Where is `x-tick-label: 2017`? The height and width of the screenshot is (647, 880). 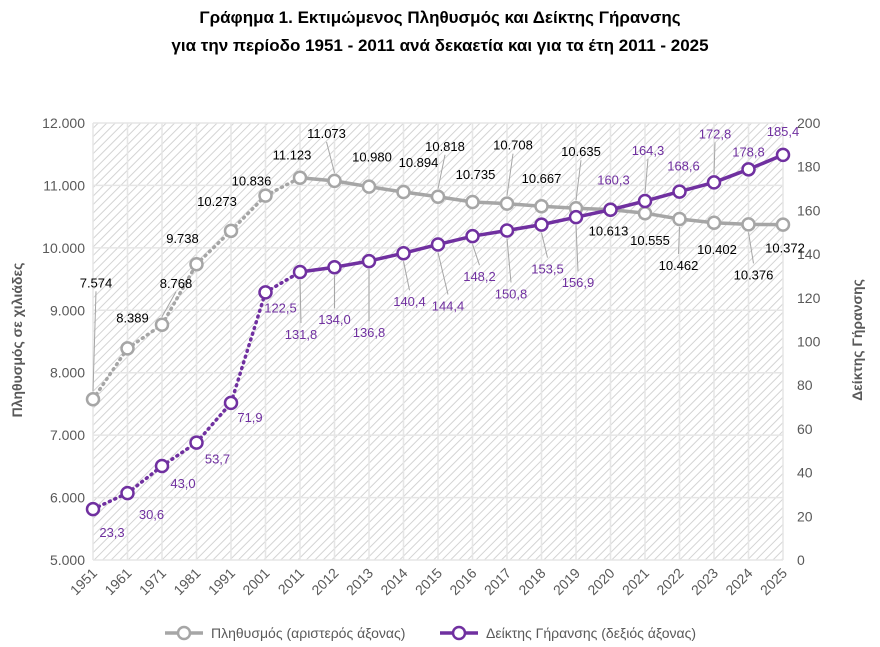 x-tick-label: 2017 is located at coordinates (497, 581).